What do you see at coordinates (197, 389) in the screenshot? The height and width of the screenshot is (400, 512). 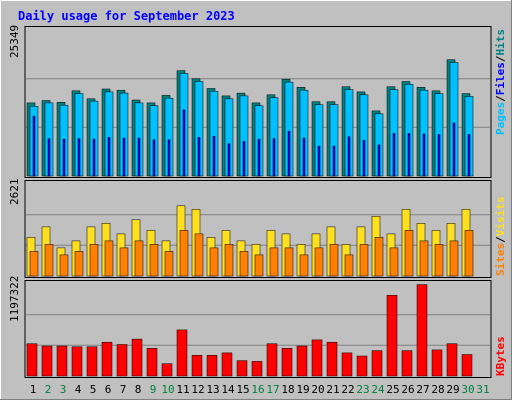 I see `x-day-label: 12` at bounding box center [197, 389].